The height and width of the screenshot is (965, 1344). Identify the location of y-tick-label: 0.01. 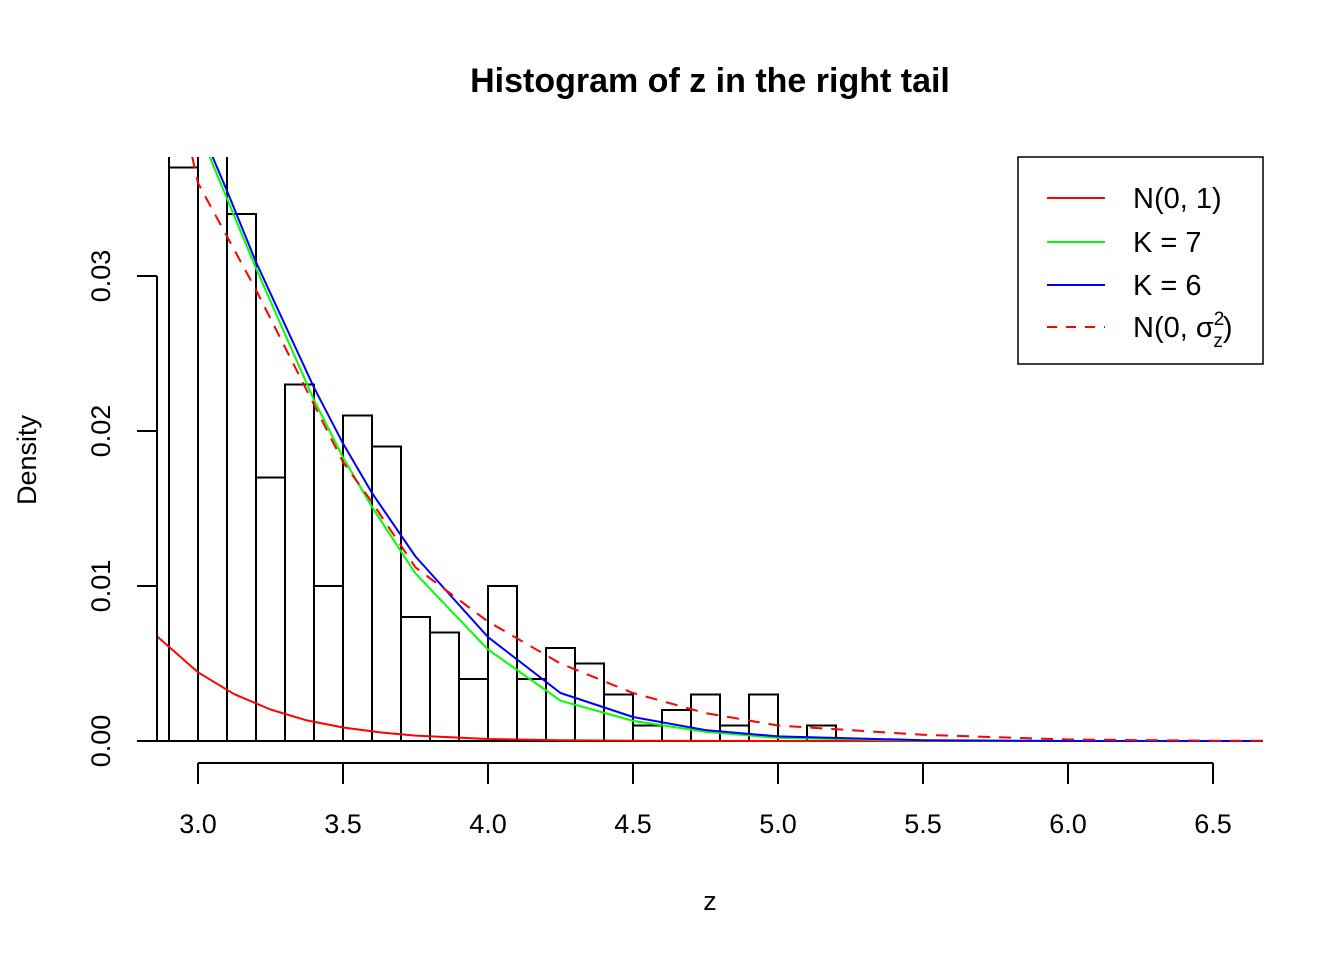
(101, 586).